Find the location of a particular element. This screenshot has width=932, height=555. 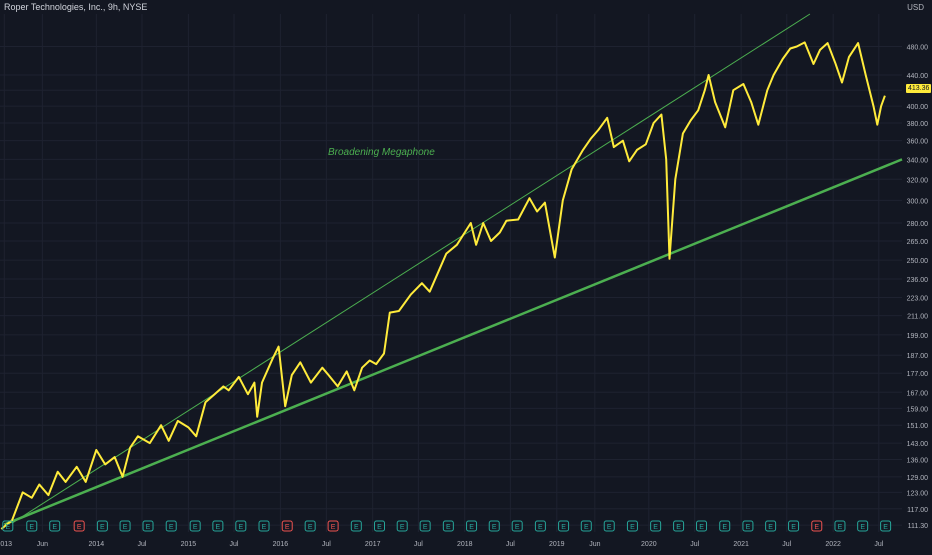

y-tick-label: 380.00 is located at coordinates (918, 124).